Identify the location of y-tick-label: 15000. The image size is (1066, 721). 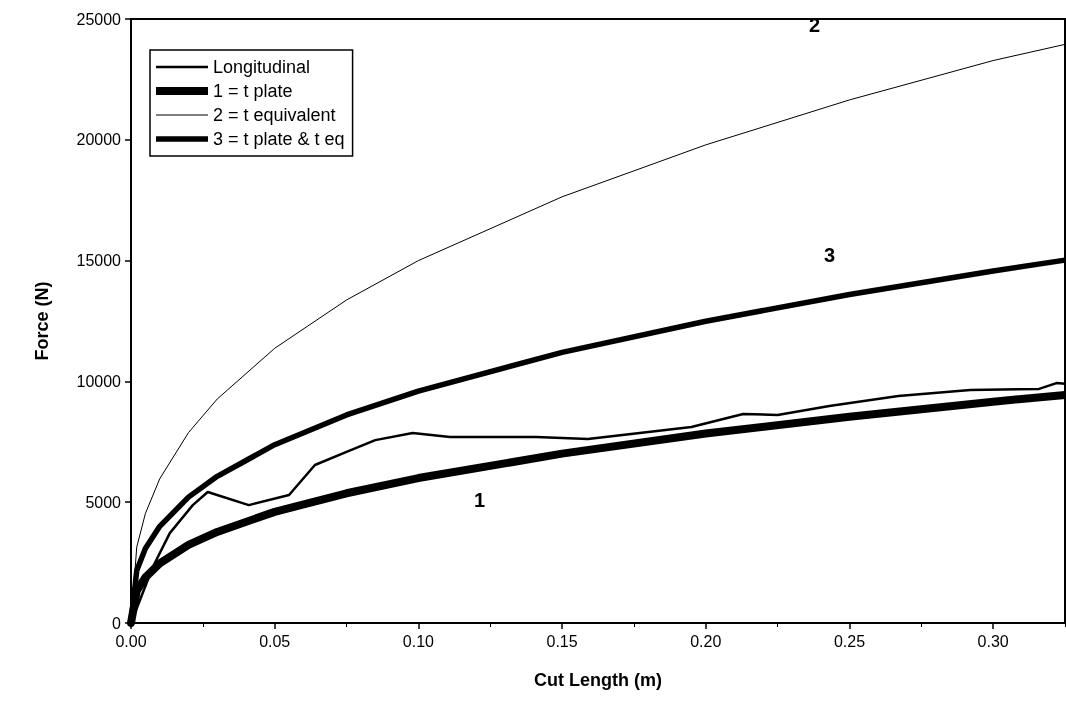
(99, 261).